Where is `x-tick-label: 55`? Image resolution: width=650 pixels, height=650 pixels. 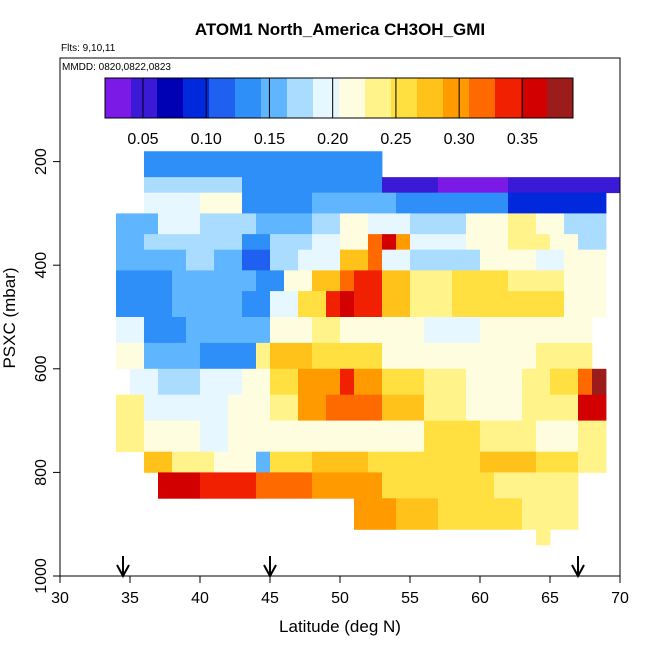 x-tick-label: 55 is located at coordinates (410, 598).